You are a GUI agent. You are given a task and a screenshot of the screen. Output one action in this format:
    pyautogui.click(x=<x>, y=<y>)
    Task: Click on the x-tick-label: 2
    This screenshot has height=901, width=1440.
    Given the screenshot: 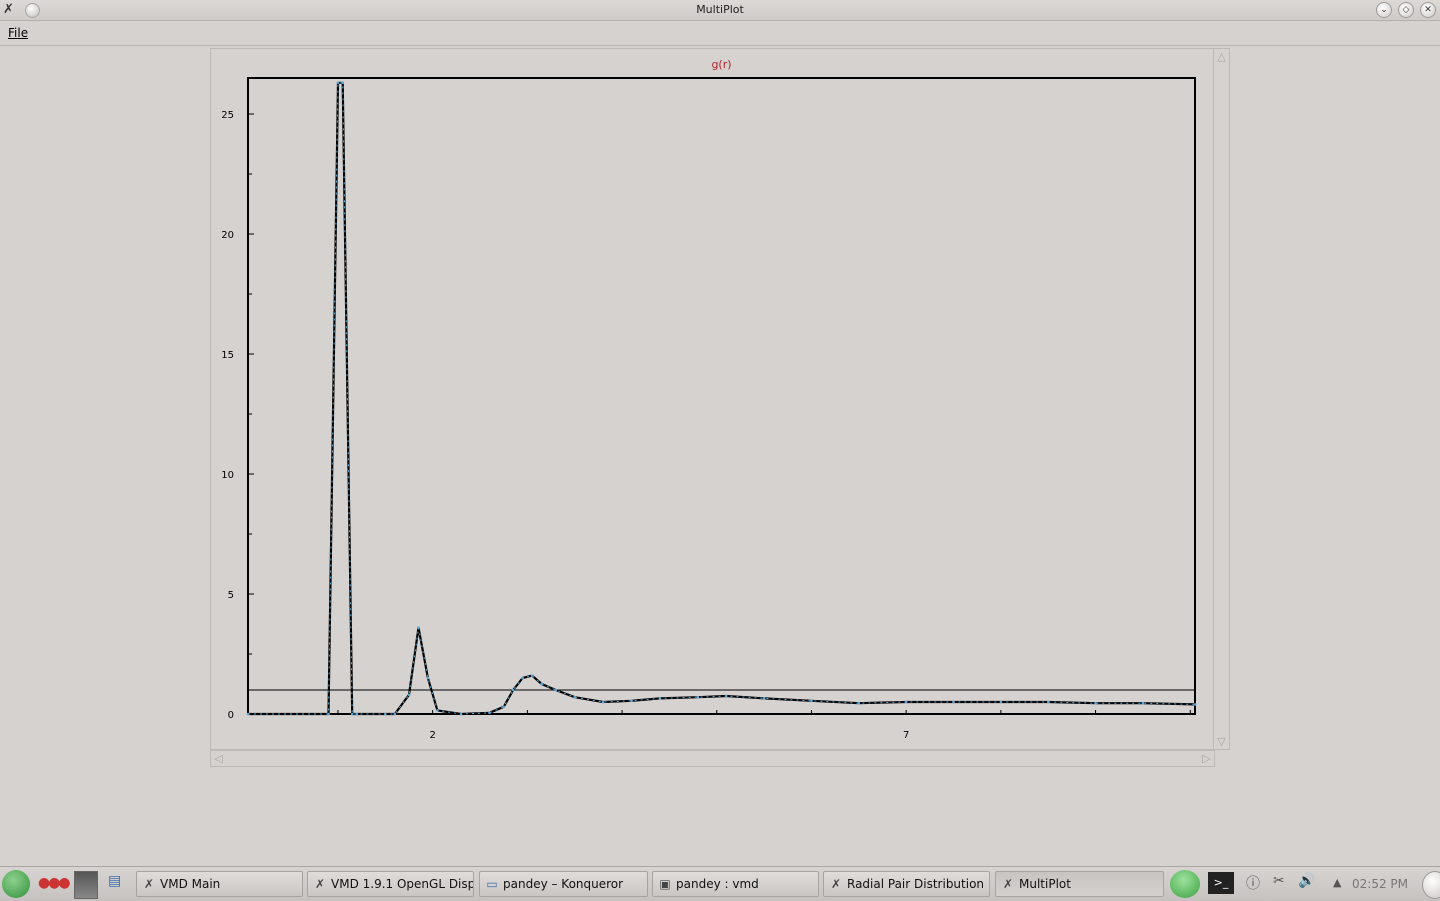 What is the action you would take?
    pyautogui.click(x=432, y=735)
    